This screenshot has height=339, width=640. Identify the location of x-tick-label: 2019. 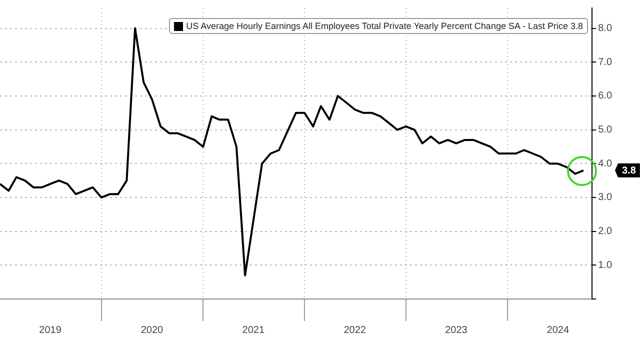
(50, 330).